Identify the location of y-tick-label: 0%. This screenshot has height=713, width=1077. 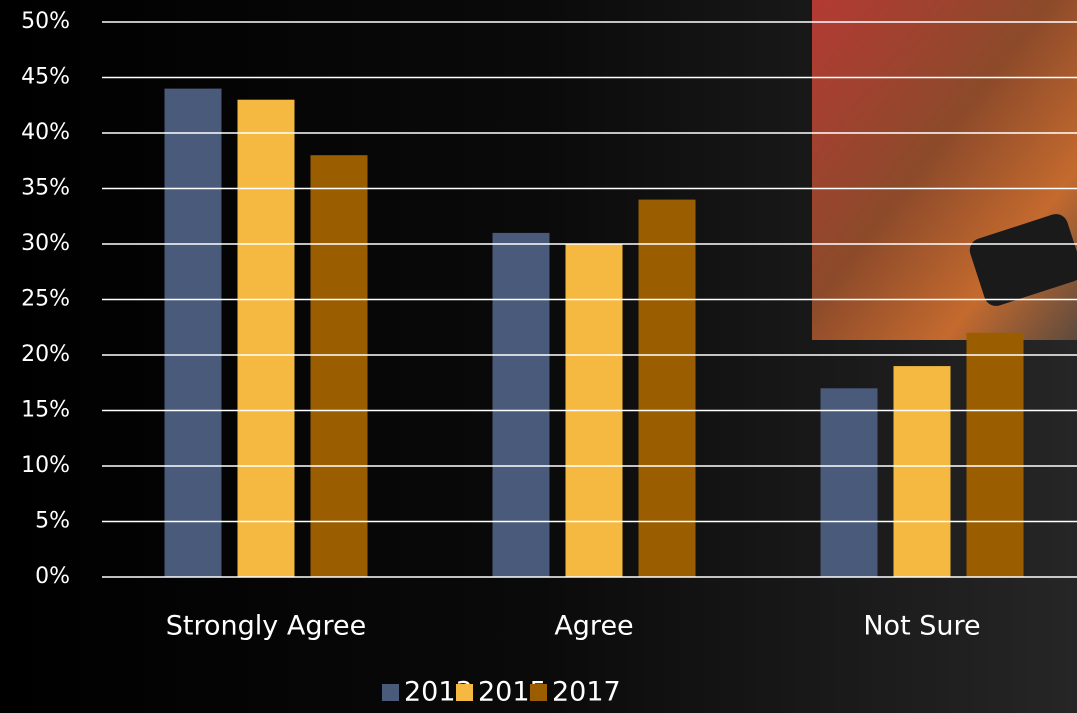
(52, 576).